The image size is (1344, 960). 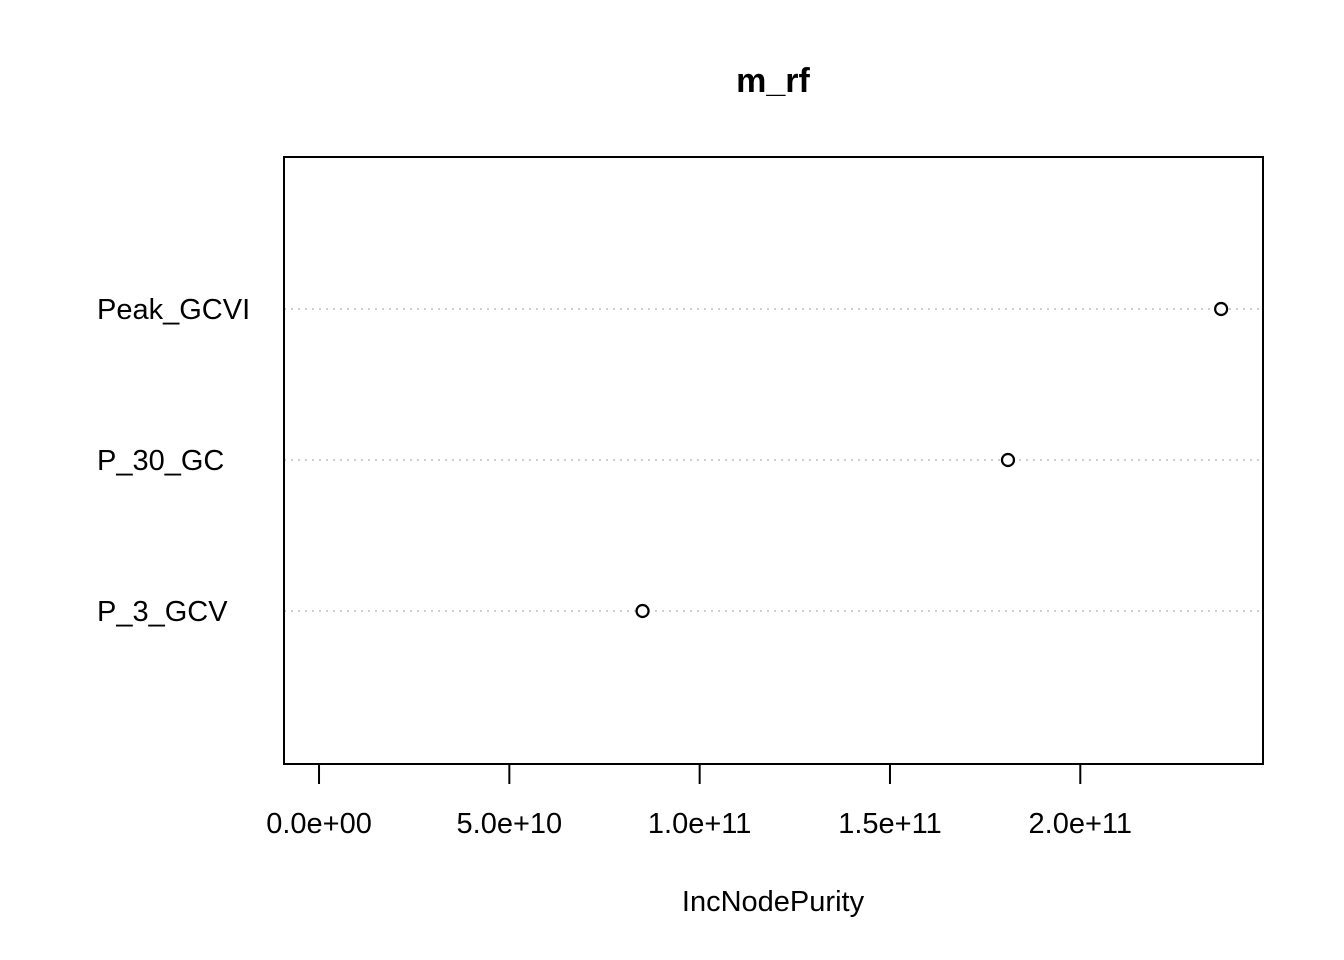 I want to click on x-tick-label: 5.0e+10, so click(x=510, y=824).